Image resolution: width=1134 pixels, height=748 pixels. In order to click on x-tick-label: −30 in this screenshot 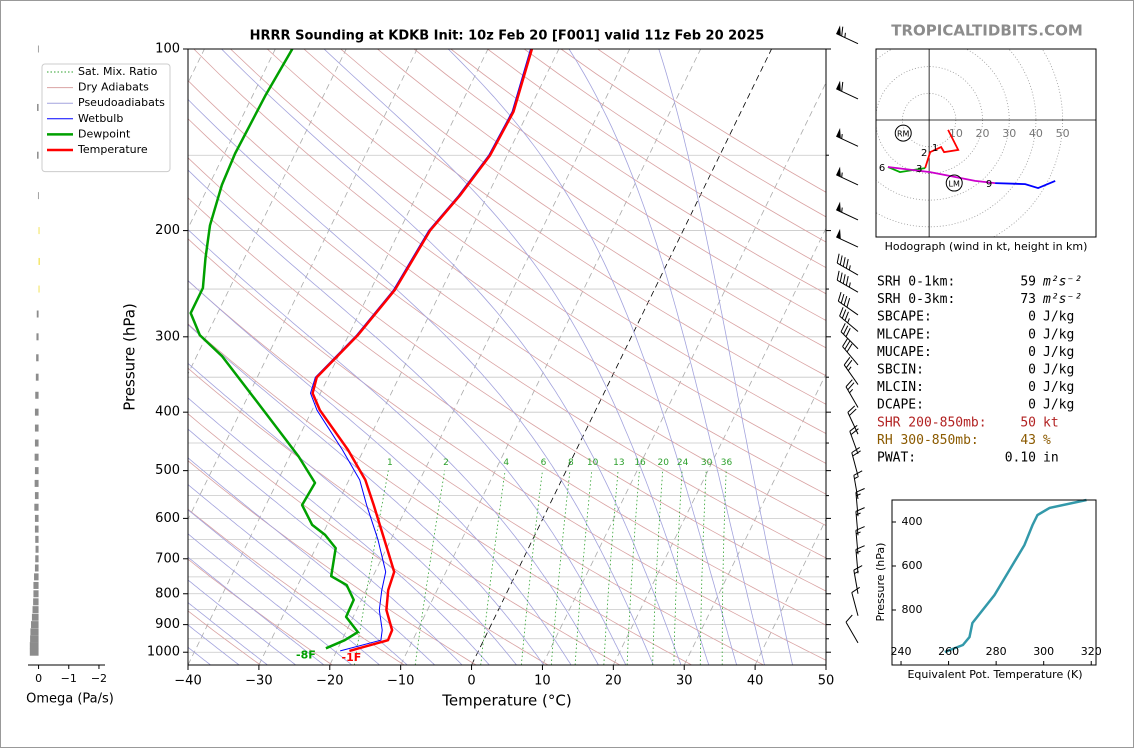, I will do `click(258, 681)`.